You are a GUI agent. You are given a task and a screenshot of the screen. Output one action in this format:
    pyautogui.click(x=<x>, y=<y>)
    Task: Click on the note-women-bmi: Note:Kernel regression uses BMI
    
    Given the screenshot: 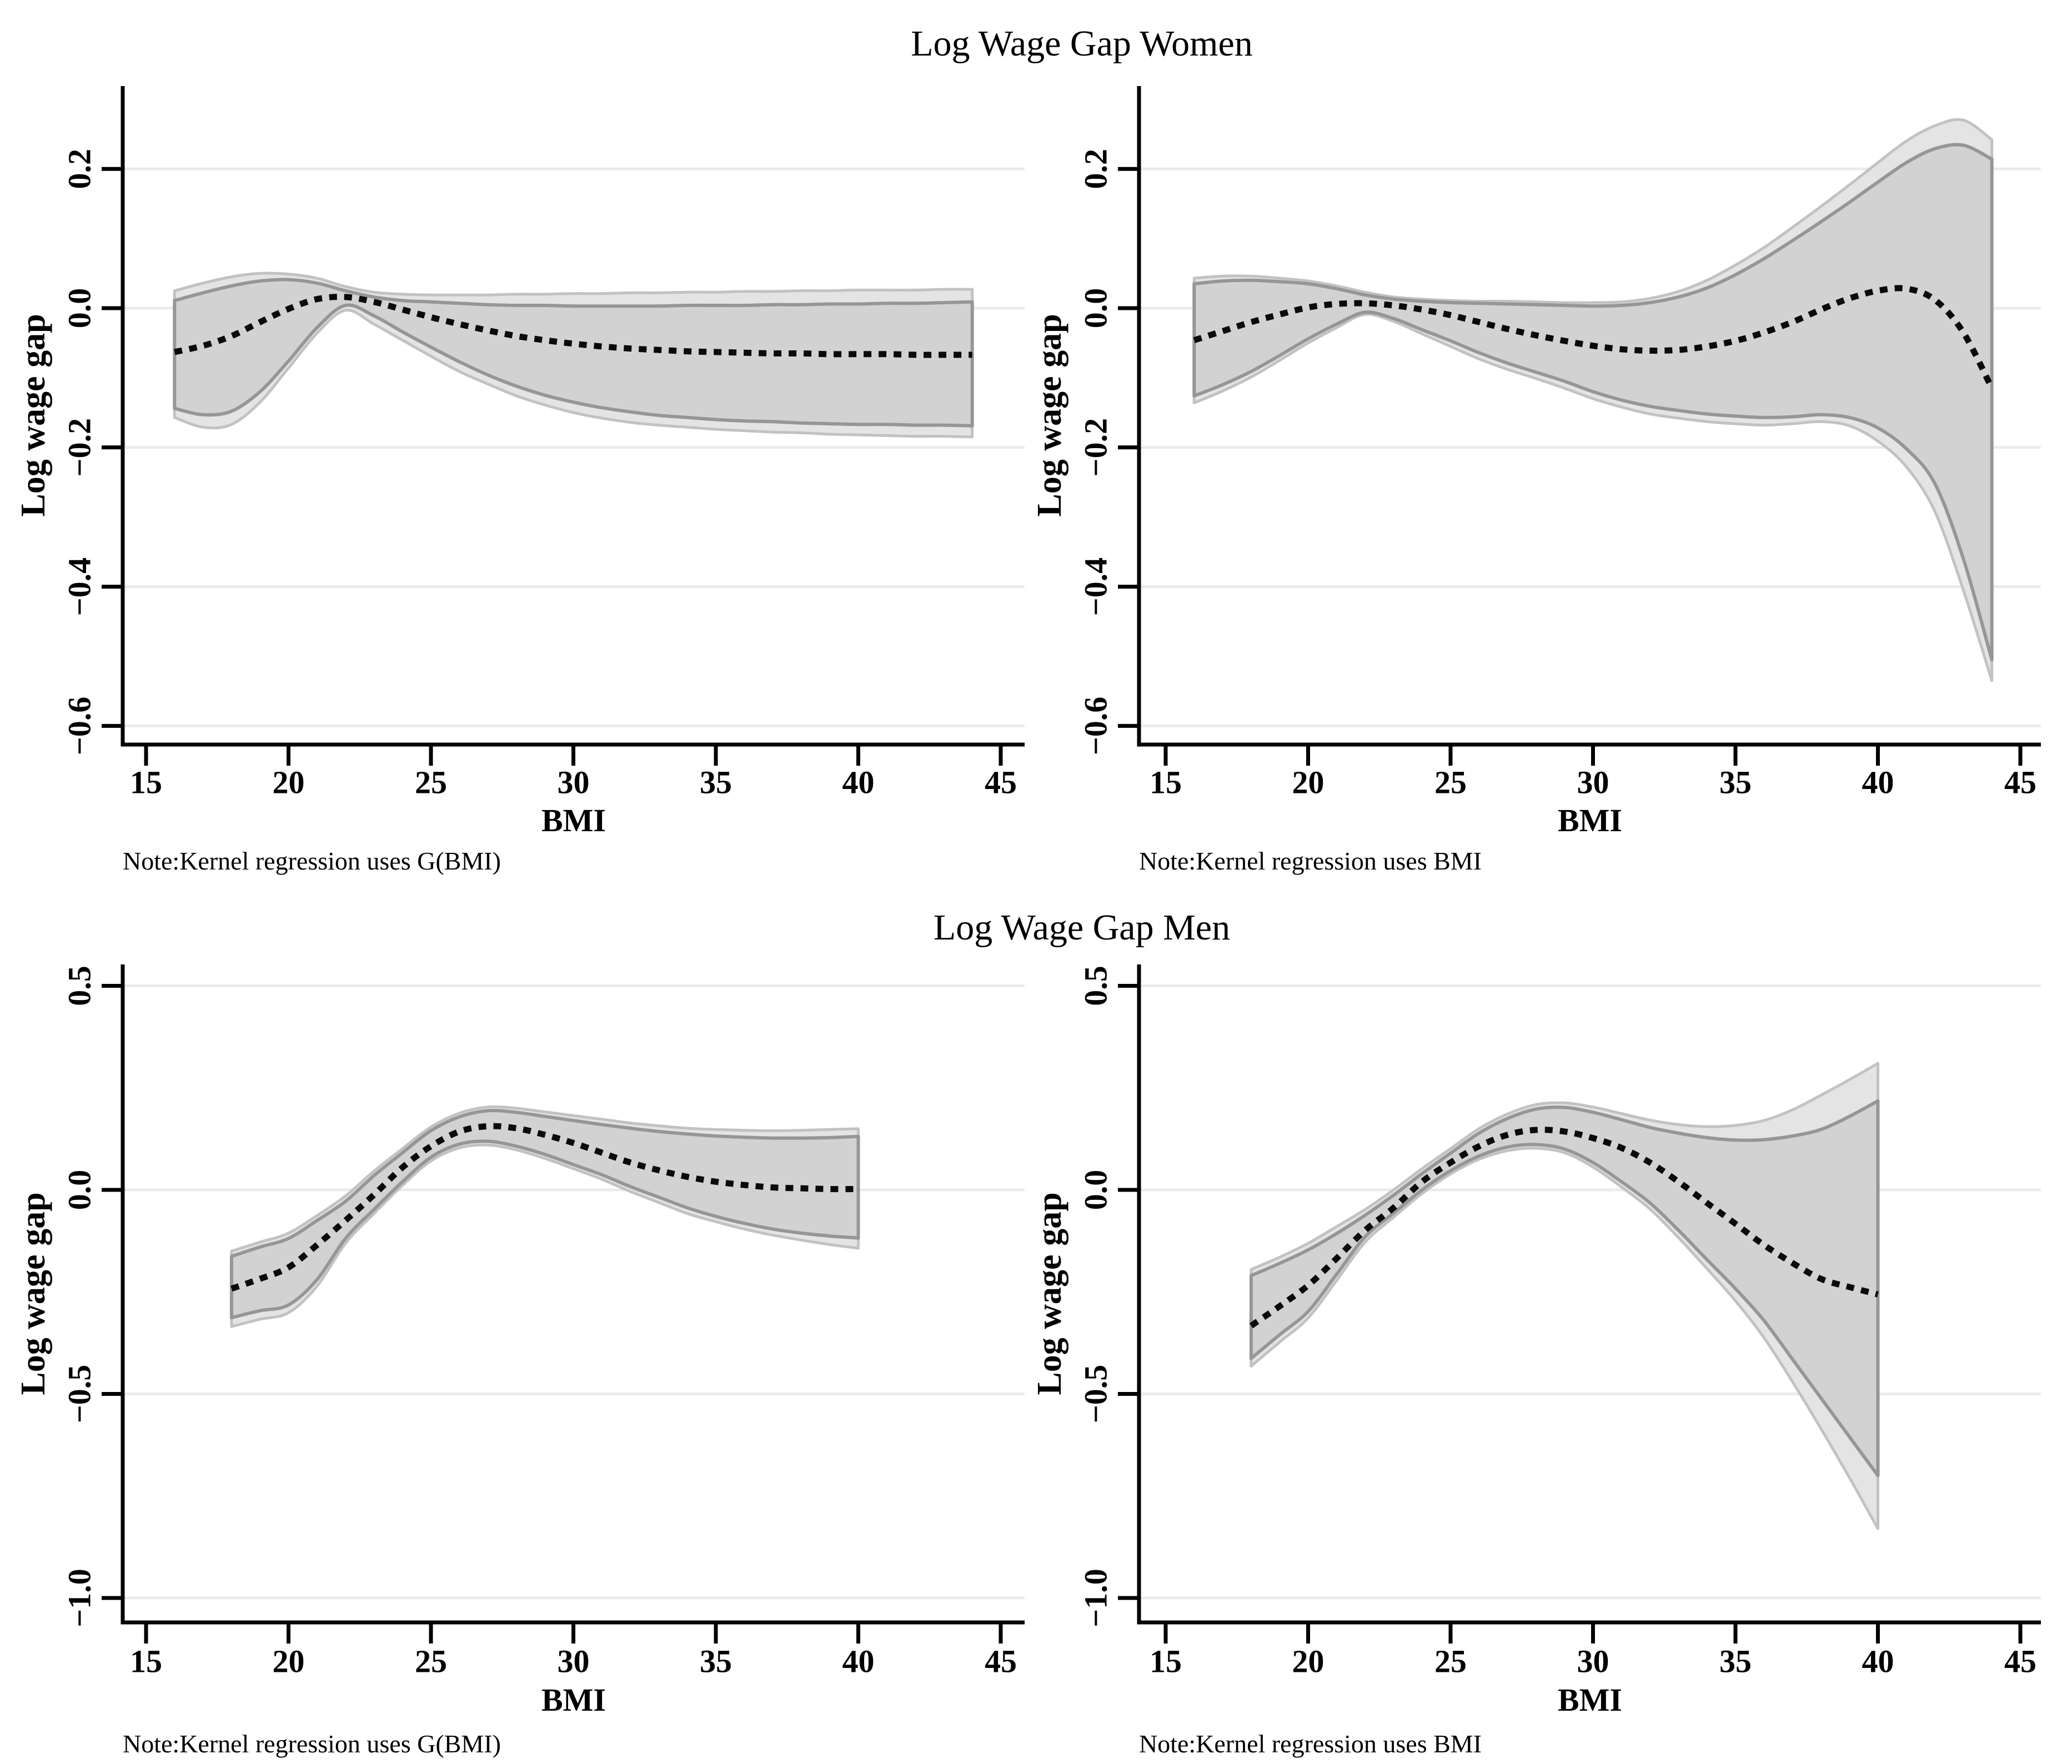 What is the action you would take?
    pyautogui.click(x=1310, y=861)
    